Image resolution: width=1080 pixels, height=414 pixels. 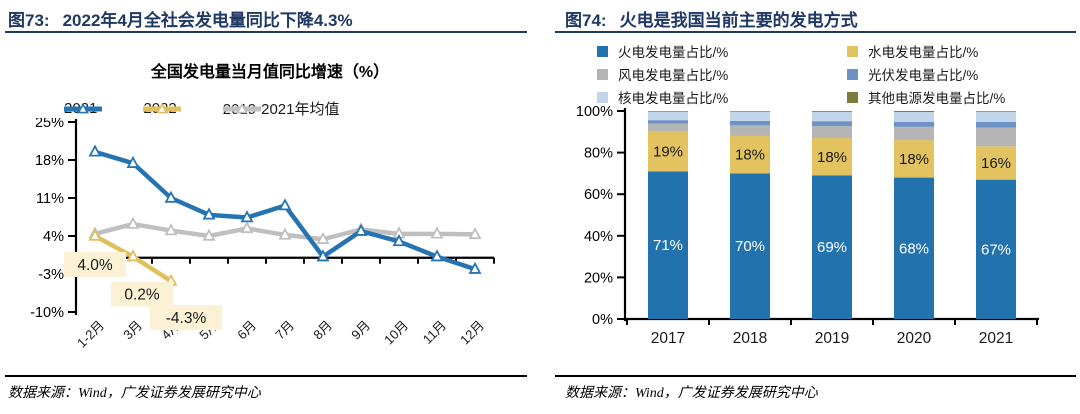 I want to click on y-axis-tick-label: 11%, so click(x=50, y=199).